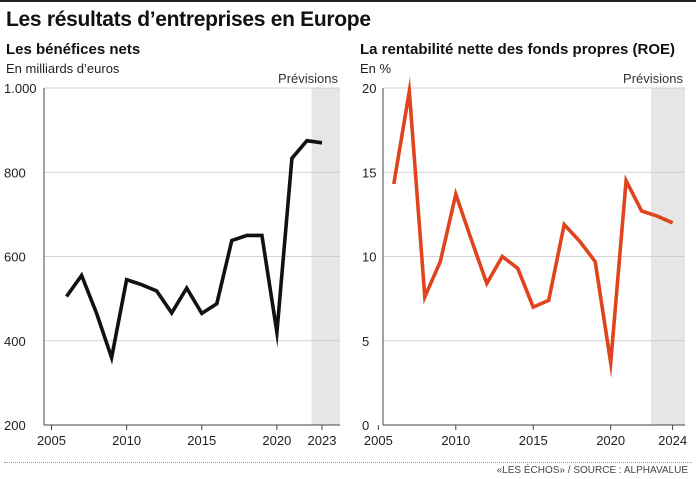  Describe the element at coordinates (201, 440) in the screenshot. I see `profits-x-tick-label: 2015` at that location.